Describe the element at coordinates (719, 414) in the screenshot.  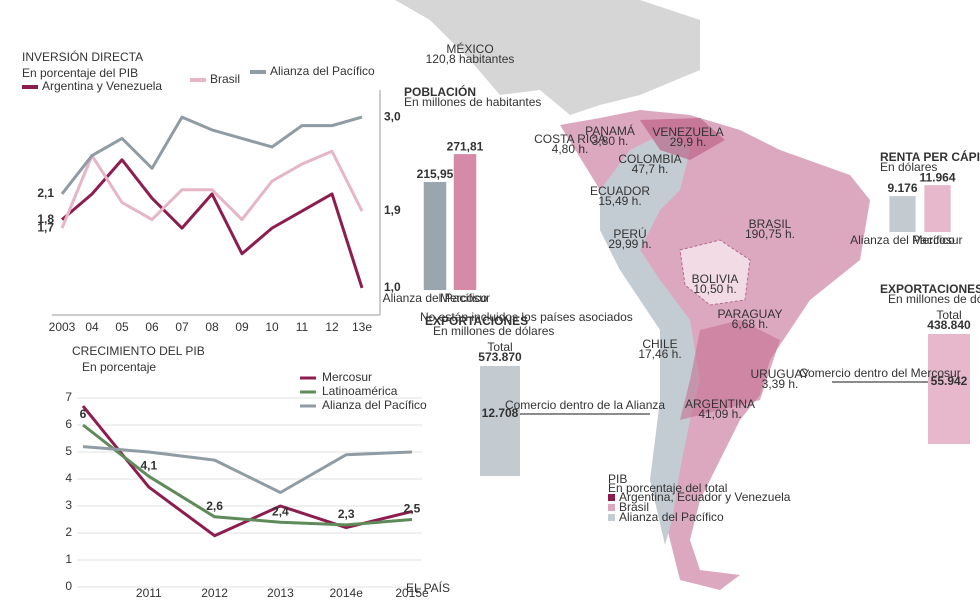
I see `country-population: 41,09 h.` at that location.